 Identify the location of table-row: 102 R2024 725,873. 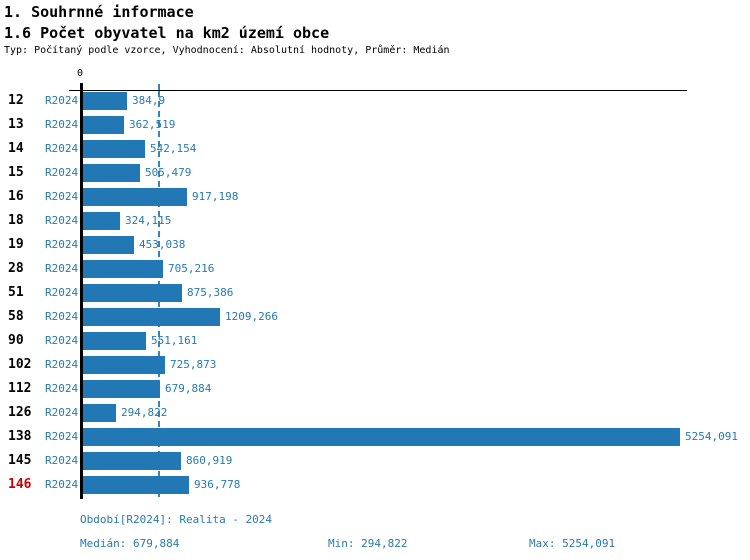
(375, 365).